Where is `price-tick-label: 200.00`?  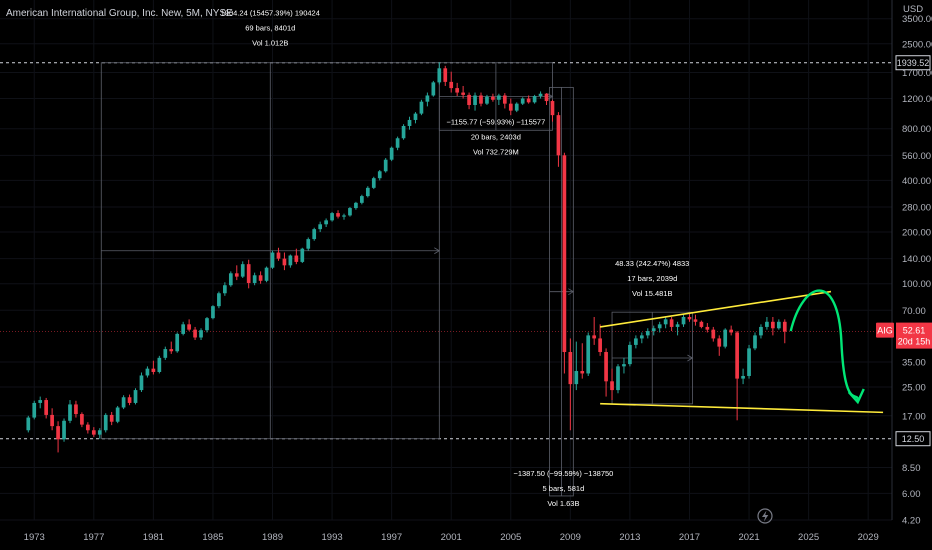
price-tick-label: 200.00 is located at coordinates (916, 233).